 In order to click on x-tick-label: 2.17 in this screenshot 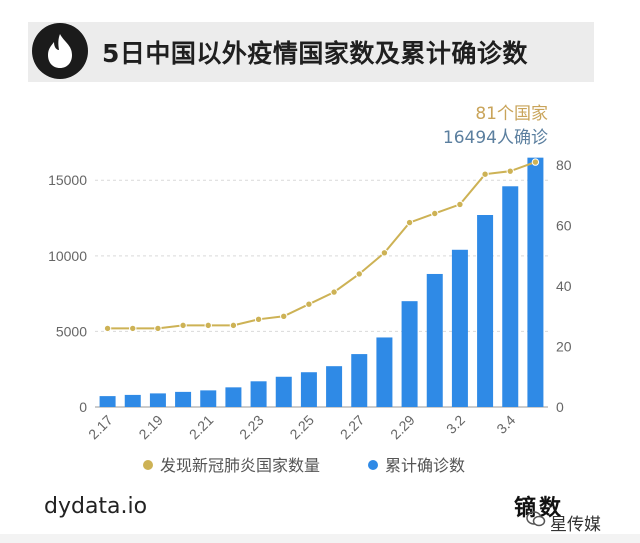, I will do `click(100, 427)`.